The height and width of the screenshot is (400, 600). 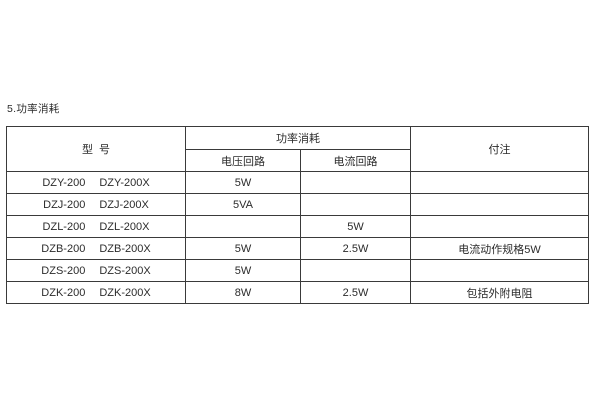 I want to click on table-row: DZL-200 DZL-200X 5W, so click(x=297, y=226).